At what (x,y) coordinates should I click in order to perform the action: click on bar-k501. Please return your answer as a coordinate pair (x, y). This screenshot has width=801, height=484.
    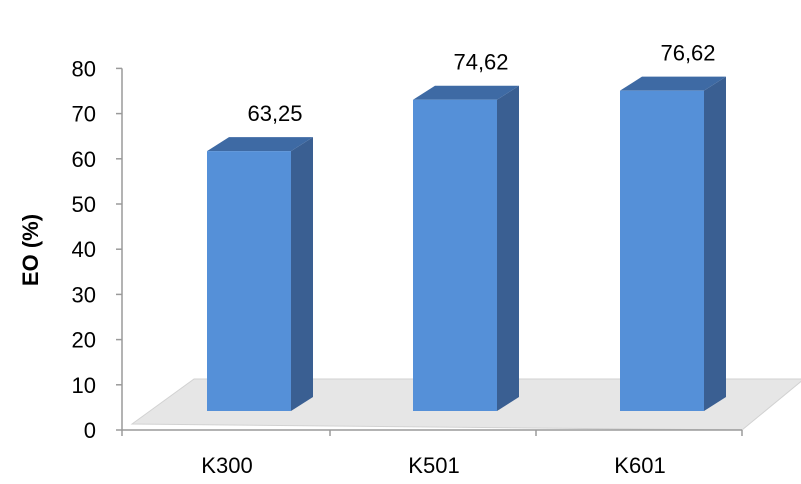
    Looking at the image, I should click on (466, 248).